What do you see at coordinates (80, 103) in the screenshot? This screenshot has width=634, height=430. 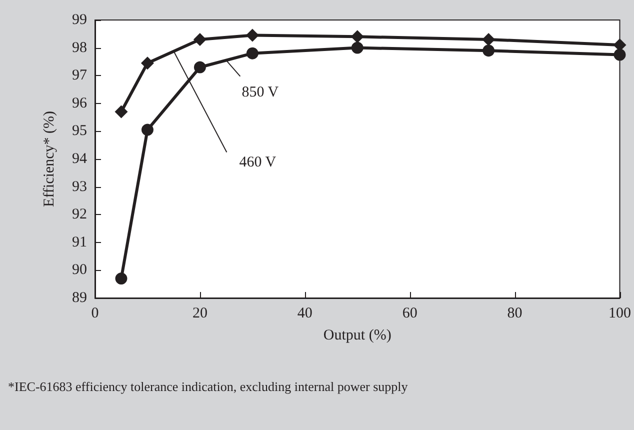 I see `y-tick-label: 96` at bounding box center [80, 103].